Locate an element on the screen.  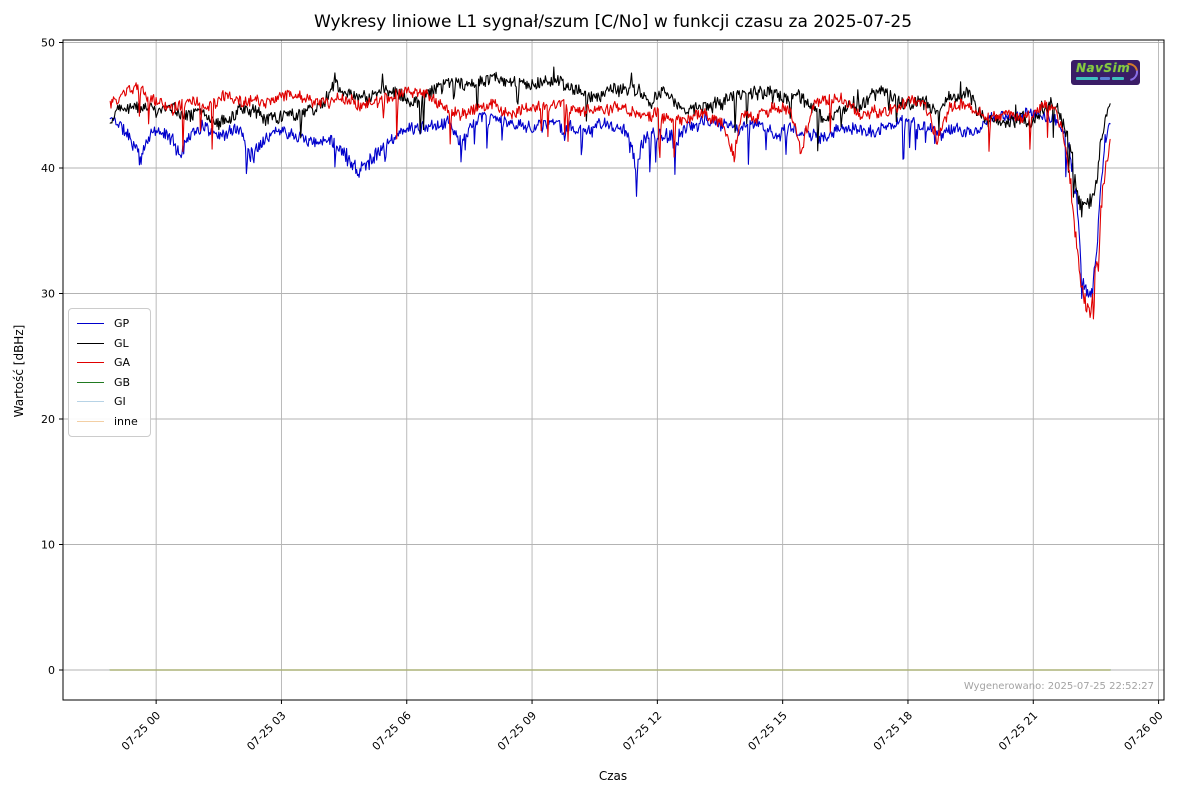
y-tick-label: 0 is located at coordinates (51, 670).